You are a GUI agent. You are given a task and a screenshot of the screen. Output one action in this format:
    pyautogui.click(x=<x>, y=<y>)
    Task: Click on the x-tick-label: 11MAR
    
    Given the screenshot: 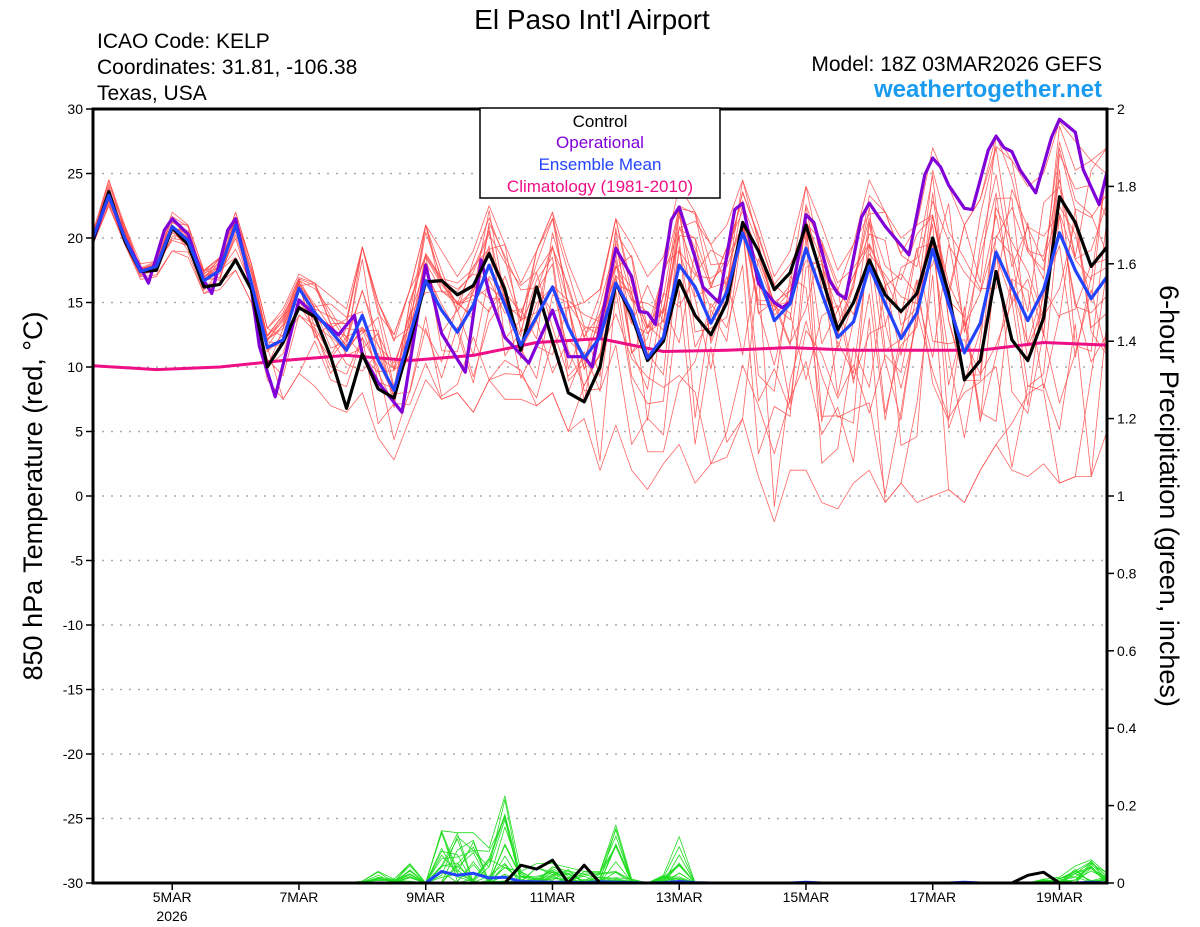 What is the action you would take?
    pyautogui.click(x=553, y=897)
    